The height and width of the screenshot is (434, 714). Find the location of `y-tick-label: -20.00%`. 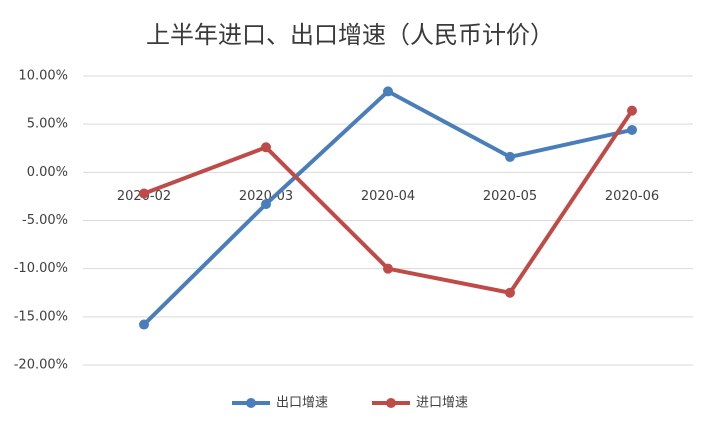

y-tick-label: -20.00% is located at coordinates (41, 365).